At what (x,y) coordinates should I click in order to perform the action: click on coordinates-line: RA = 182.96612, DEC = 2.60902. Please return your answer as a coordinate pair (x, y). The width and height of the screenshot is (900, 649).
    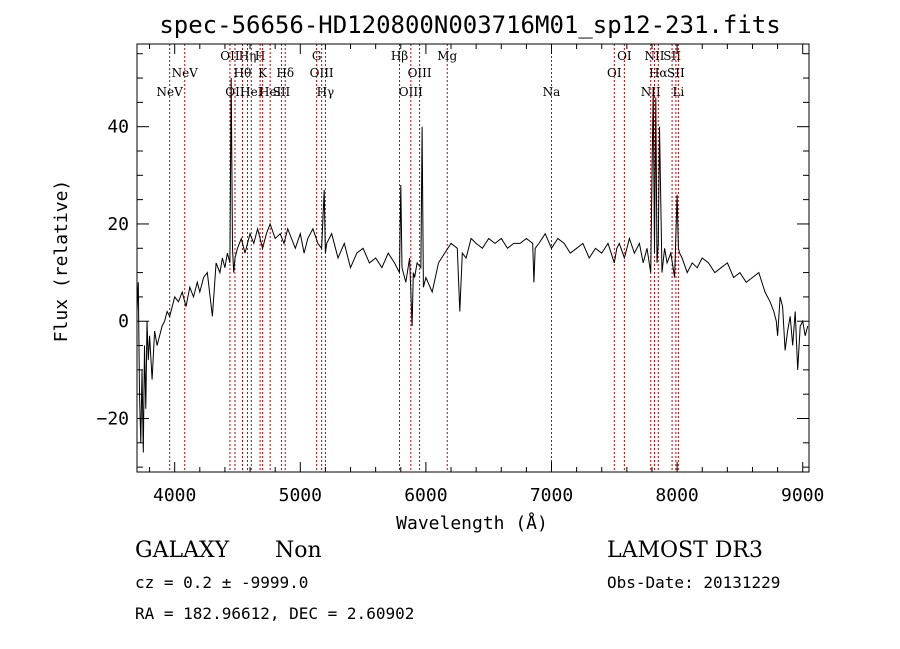
    Looking at the image, I should click on (275, 613).